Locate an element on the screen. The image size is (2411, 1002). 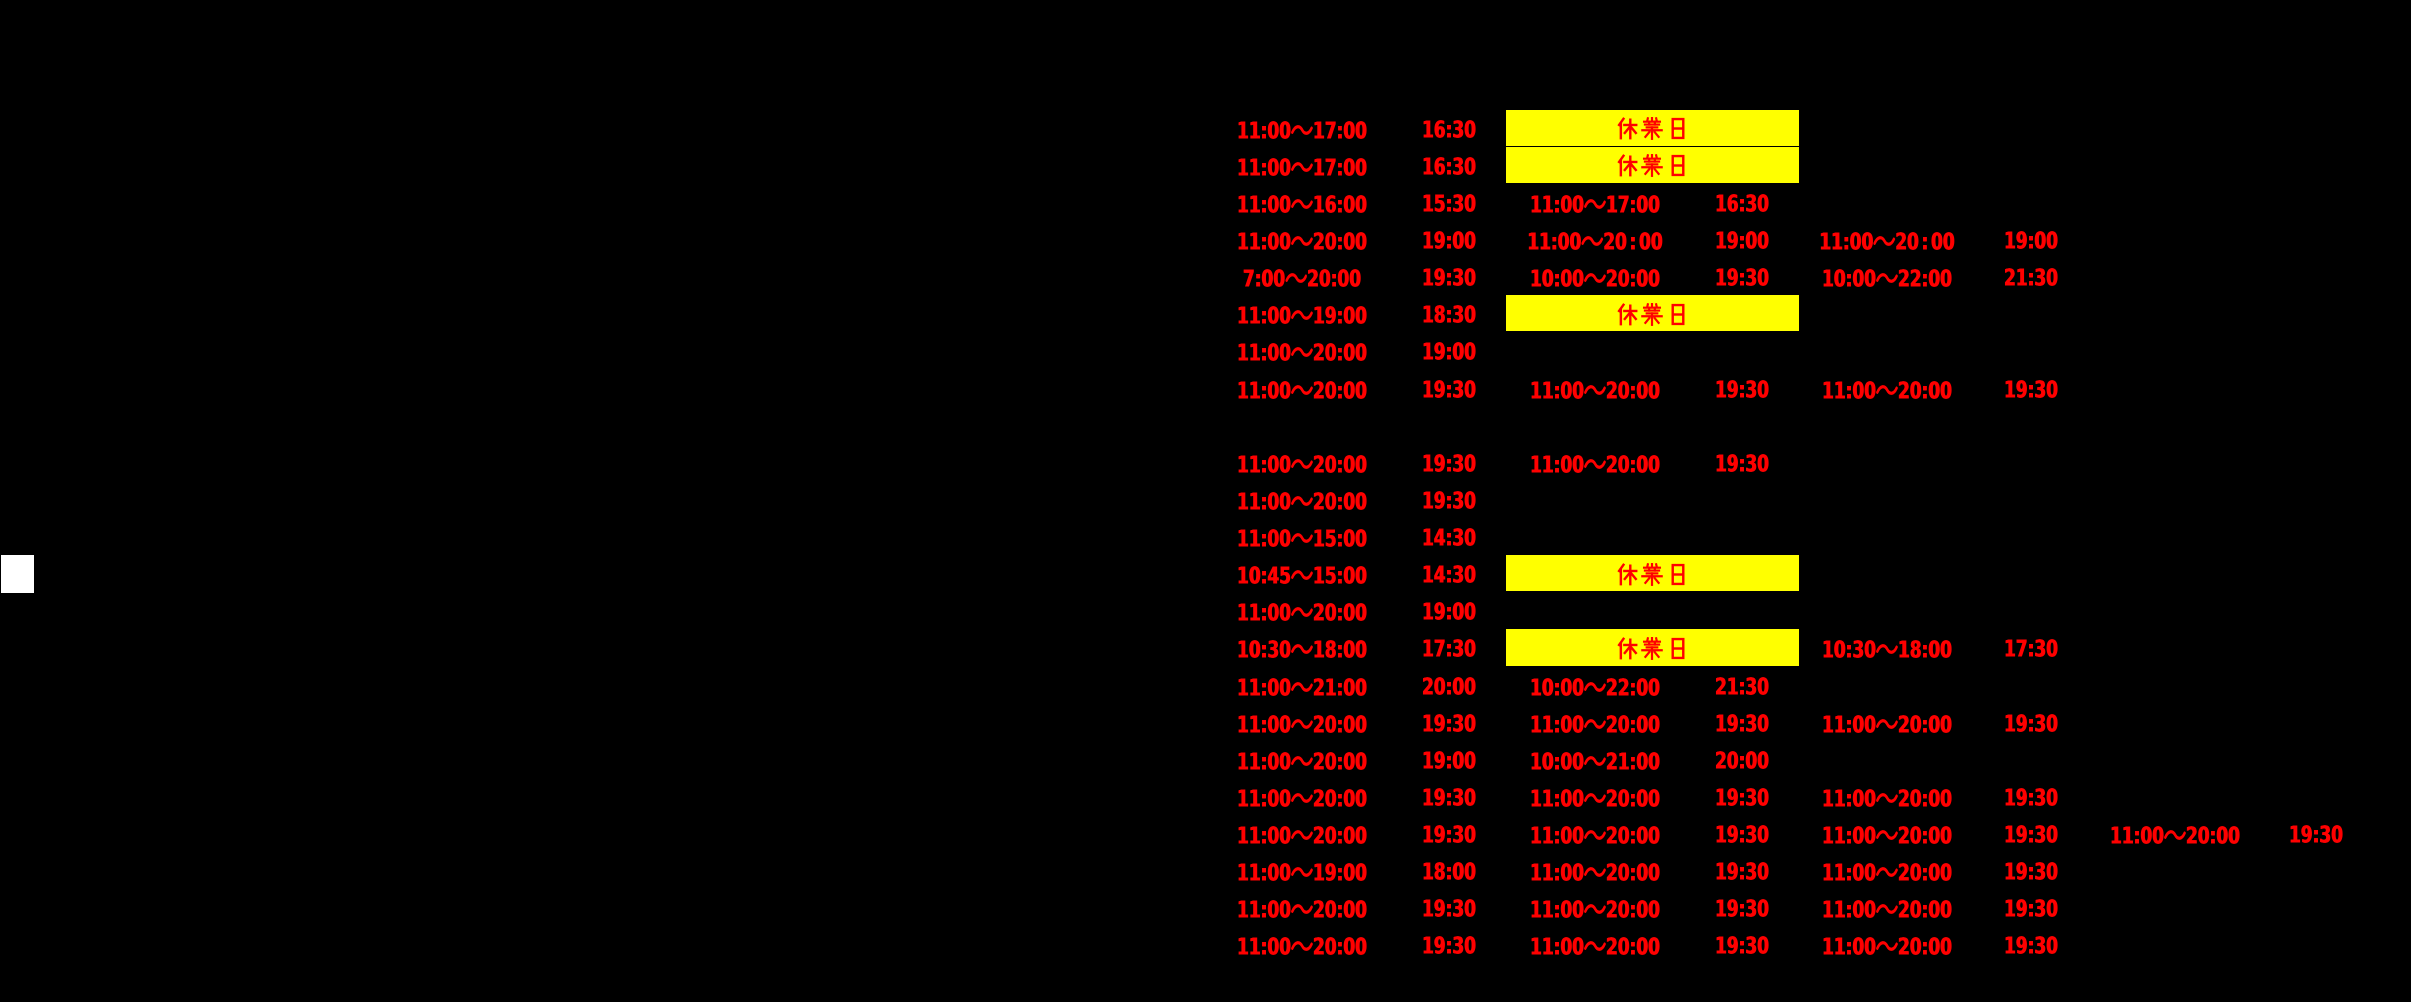
open-hours-cell: 10:00 21:00 is located at coordinates (1595, 762).